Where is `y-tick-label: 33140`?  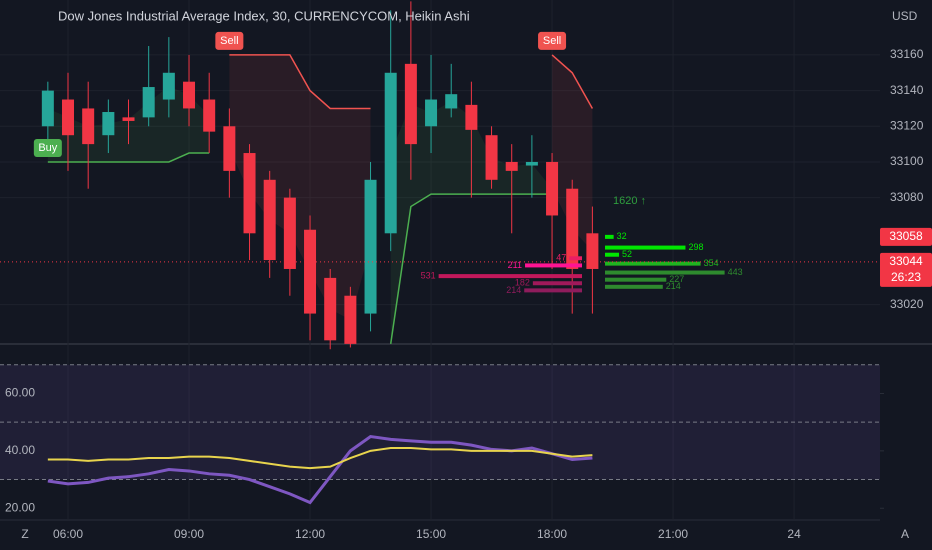 y-tick-label: 33140 is located at coordinates (907, 90).